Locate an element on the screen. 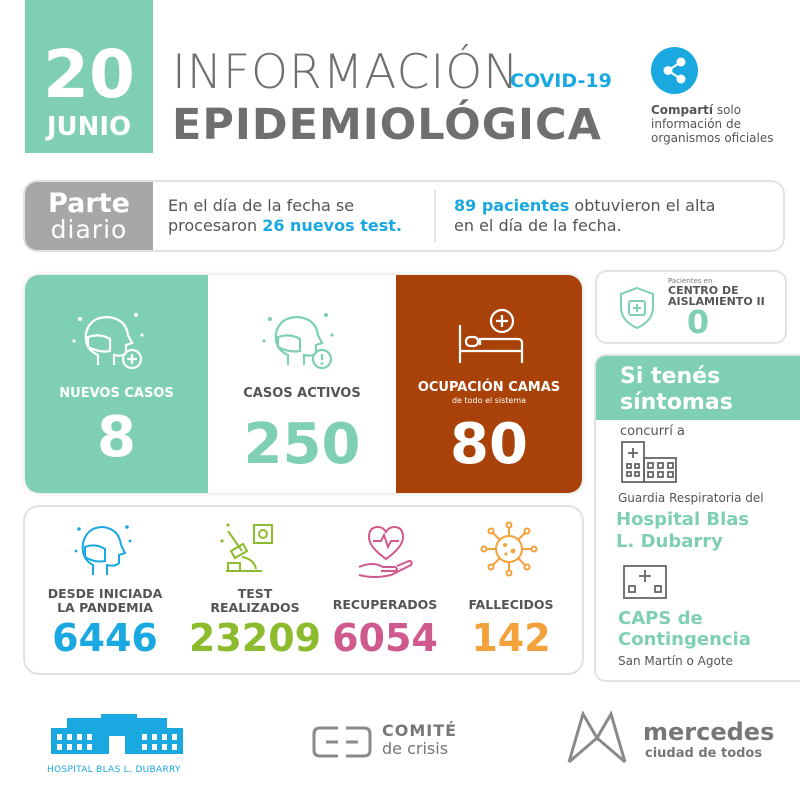  virus-face-plus-icon is located at coordinates (108, 341).